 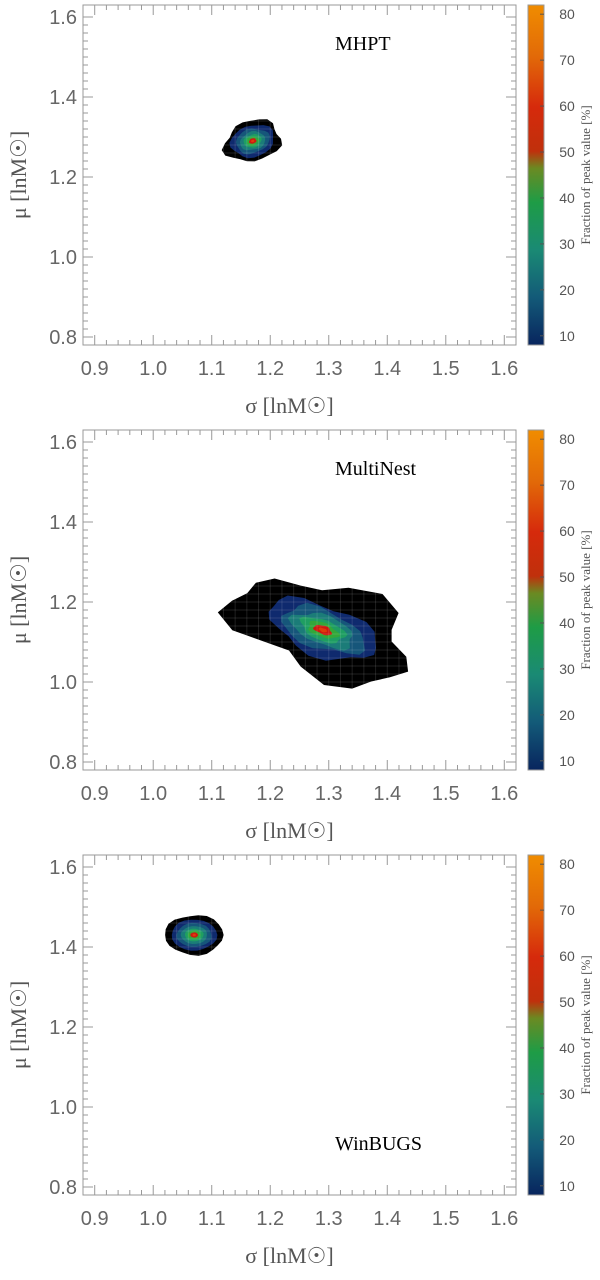 What do you see at coordinates (363, 44) in the screenshot?
I see `panel-title: MHPT` at bounding box center [363, 44].